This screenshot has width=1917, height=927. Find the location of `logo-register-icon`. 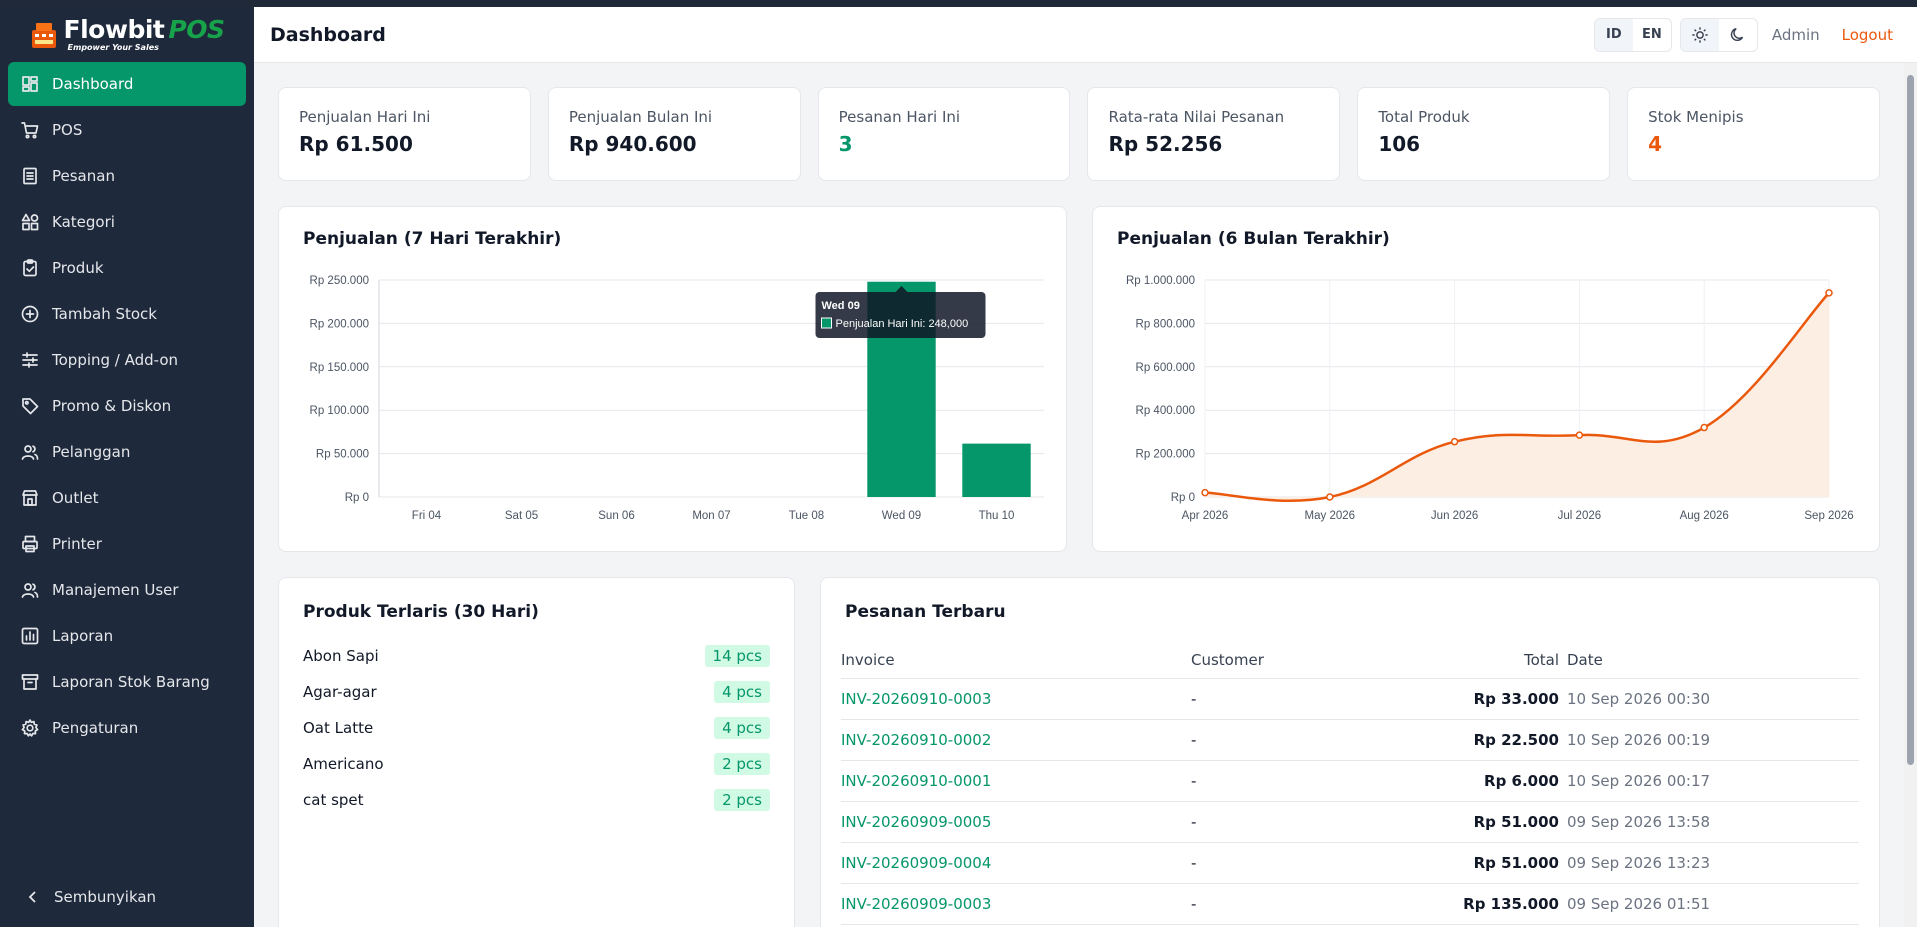

logo-register-icon is located at coordinates (44, 35).